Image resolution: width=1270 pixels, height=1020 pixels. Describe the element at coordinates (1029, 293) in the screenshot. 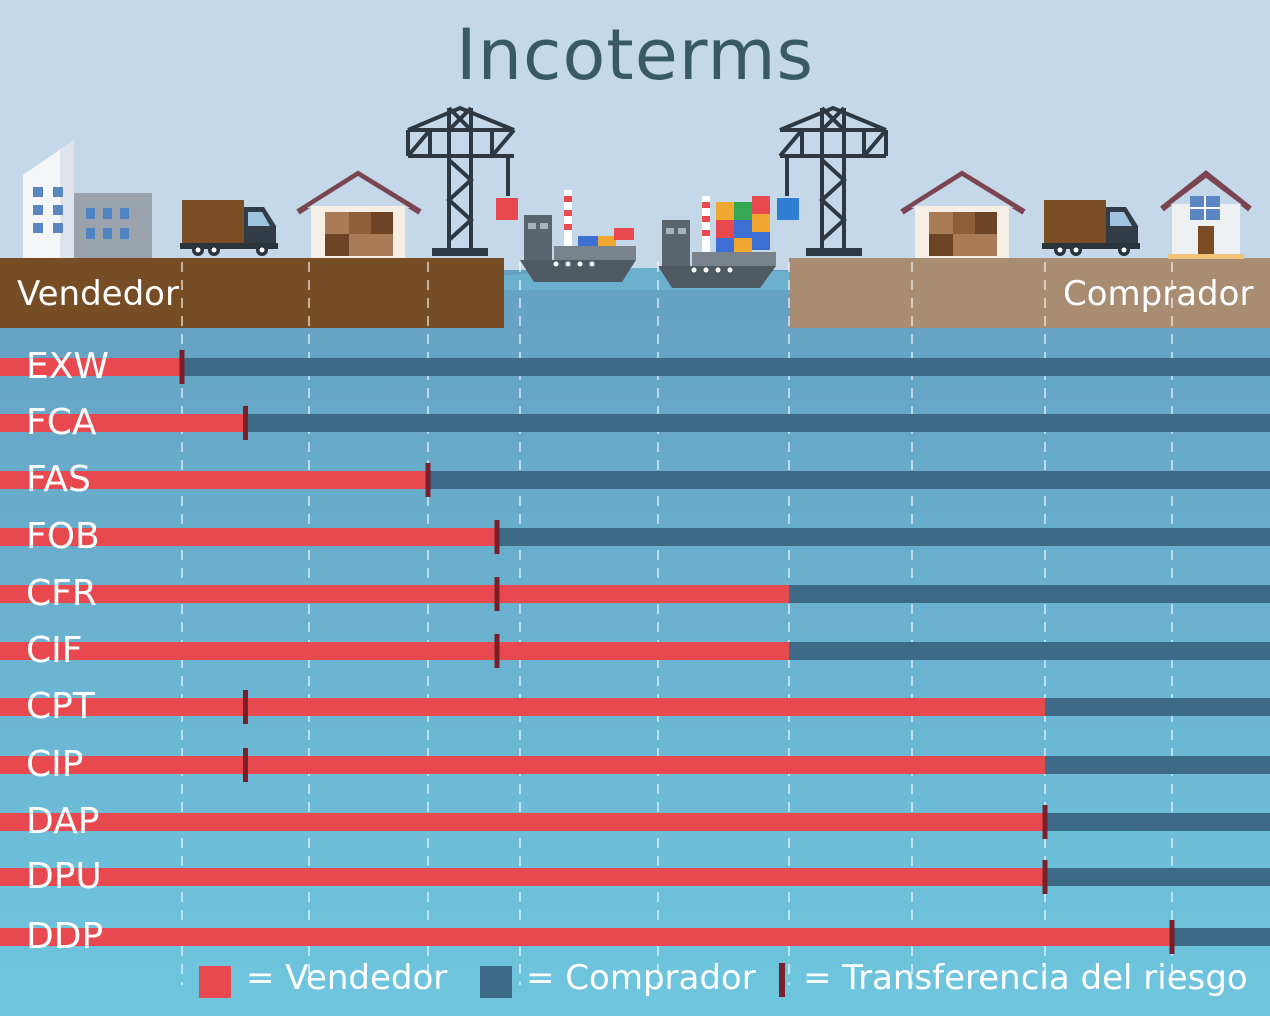

I see `buyer-land` at that location.